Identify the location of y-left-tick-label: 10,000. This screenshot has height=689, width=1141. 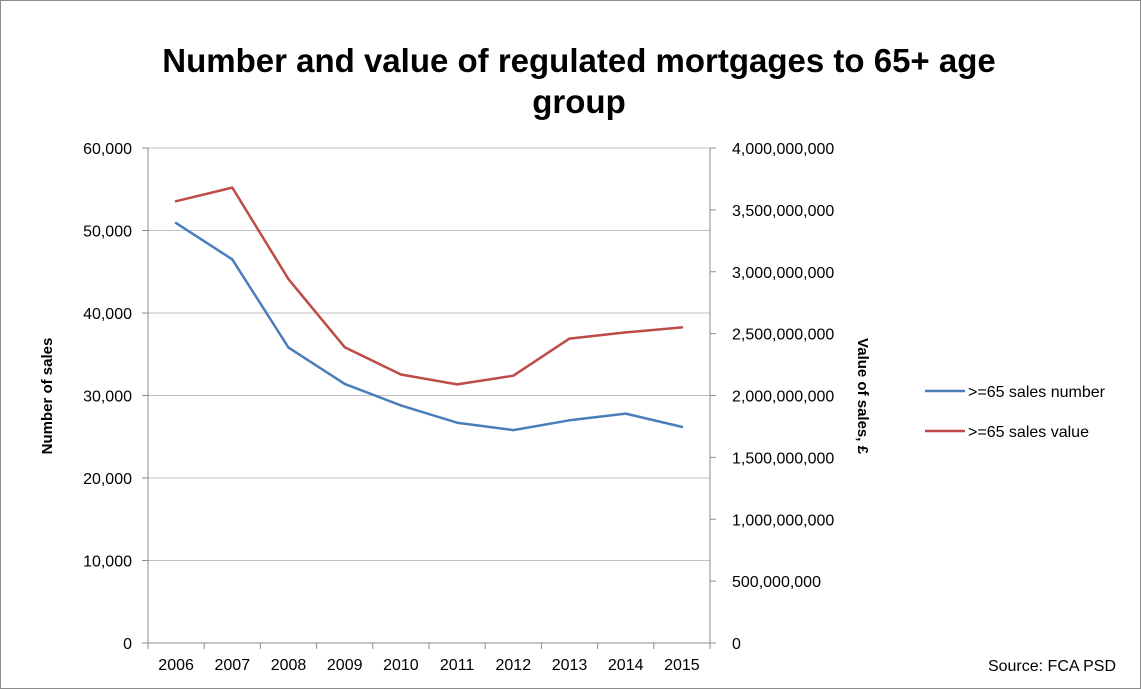
(107, 562).